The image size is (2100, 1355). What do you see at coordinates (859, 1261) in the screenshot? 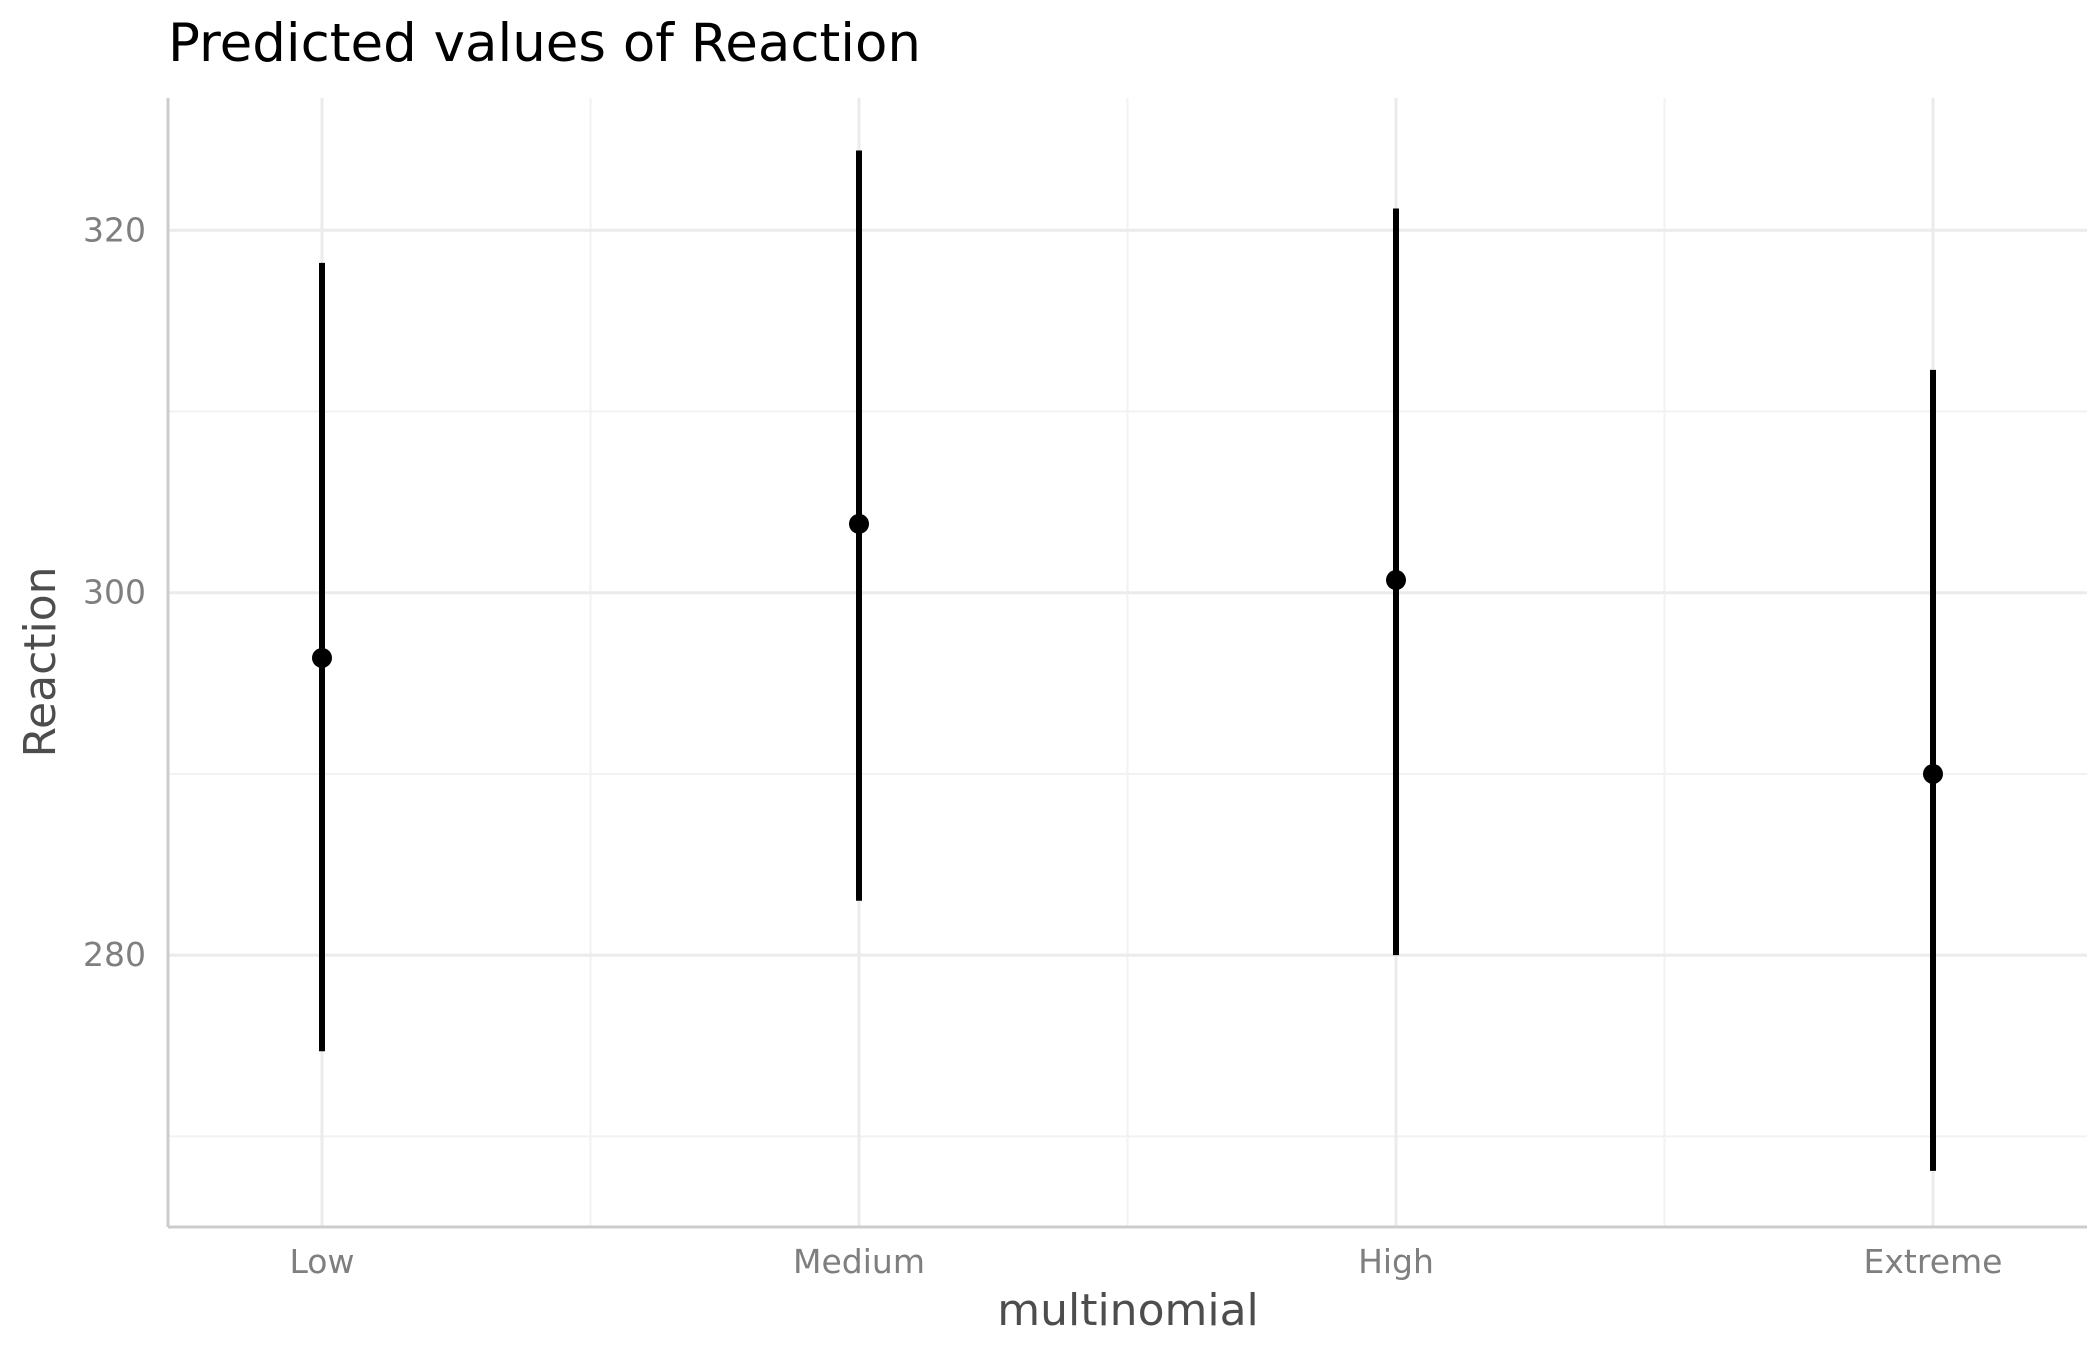
I see `x-tick-label: Medium` at bounding box center [859, 1261].